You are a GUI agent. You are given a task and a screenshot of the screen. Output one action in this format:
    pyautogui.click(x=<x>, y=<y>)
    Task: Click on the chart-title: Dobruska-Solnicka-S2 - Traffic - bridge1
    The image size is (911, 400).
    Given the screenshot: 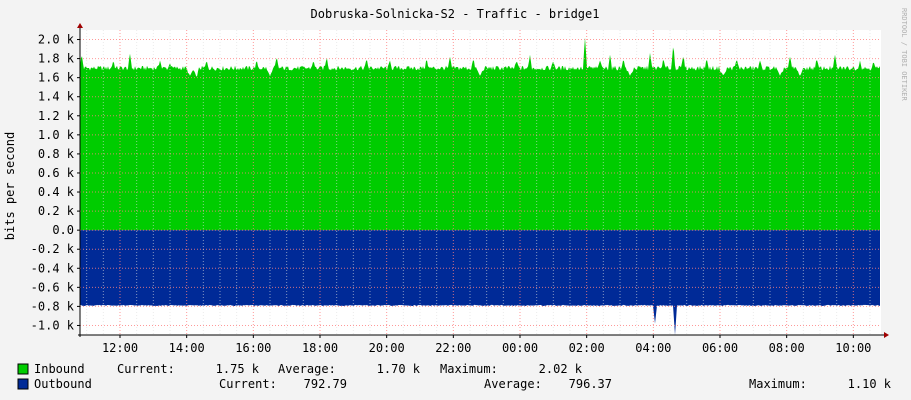 What is the action you would take?
    pyautogui.click(x=455, y=14)
    